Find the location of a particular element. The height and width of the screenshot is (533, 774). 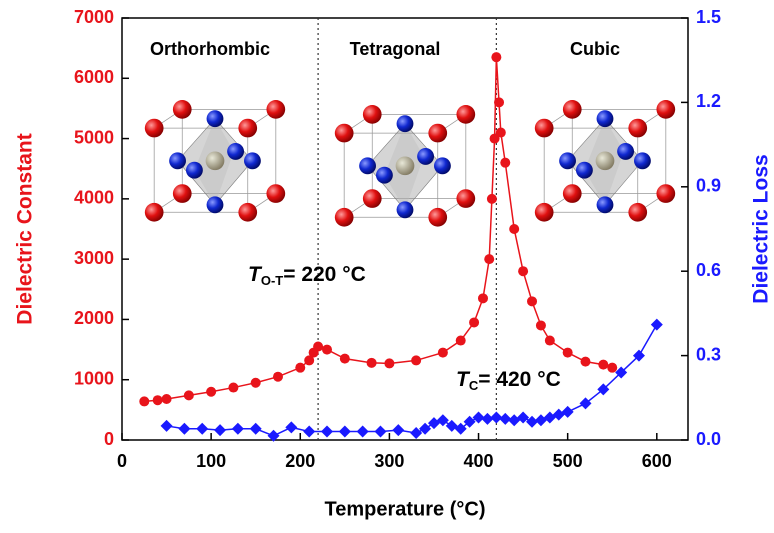

annotation-text: = 220 °C is located at coordinates (324, 274).